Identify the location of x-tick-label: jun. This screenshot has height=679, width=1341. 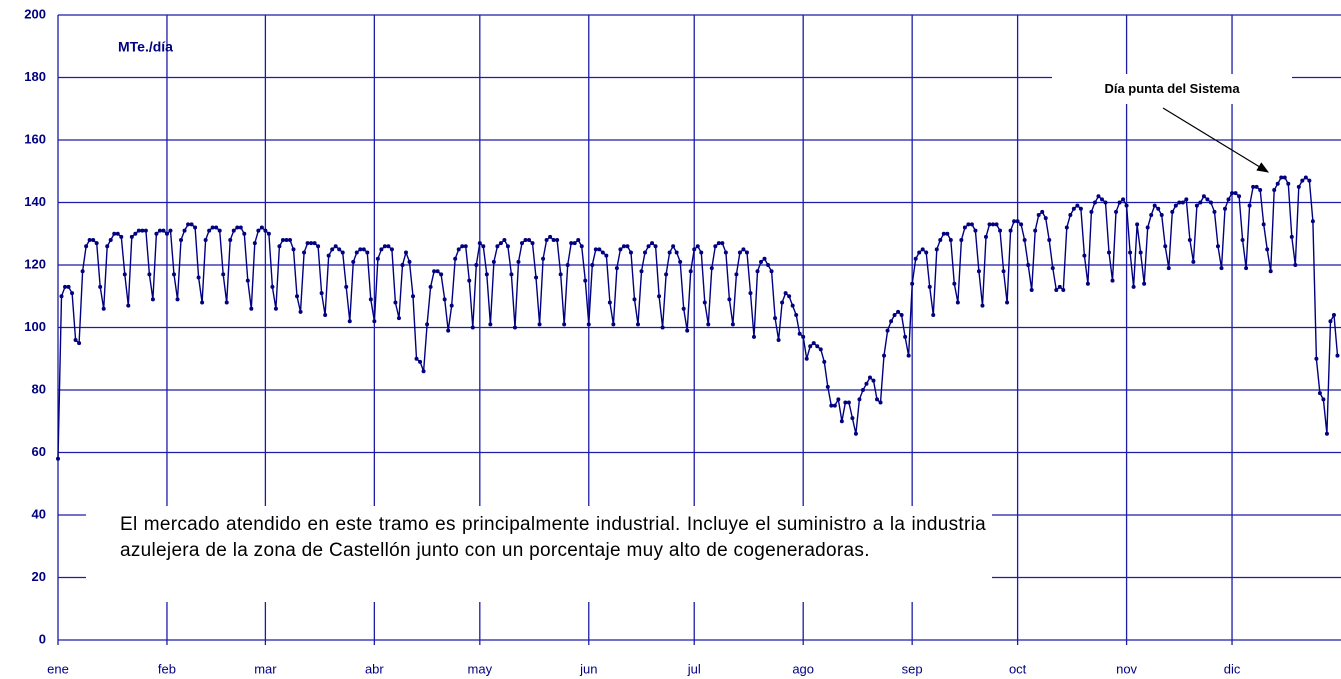
(588, 668).